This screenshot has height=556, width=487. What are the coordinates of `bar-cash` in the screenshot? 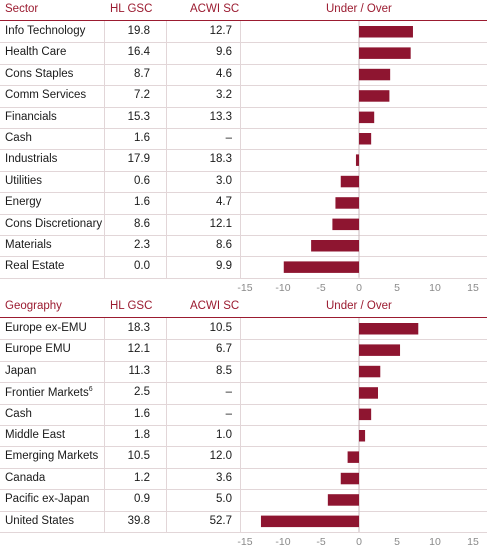 It's located at (365, 139).